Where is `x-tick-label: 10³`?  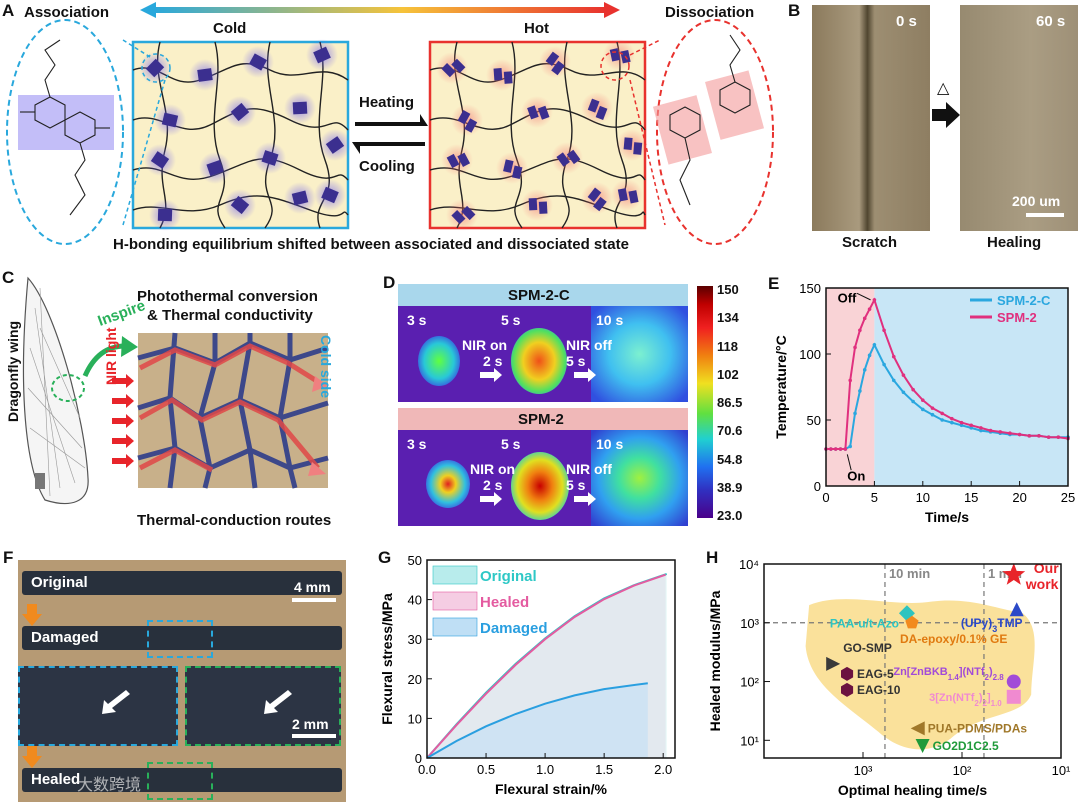
x-tick-label: 10³ is located at coordinates (863, 770).